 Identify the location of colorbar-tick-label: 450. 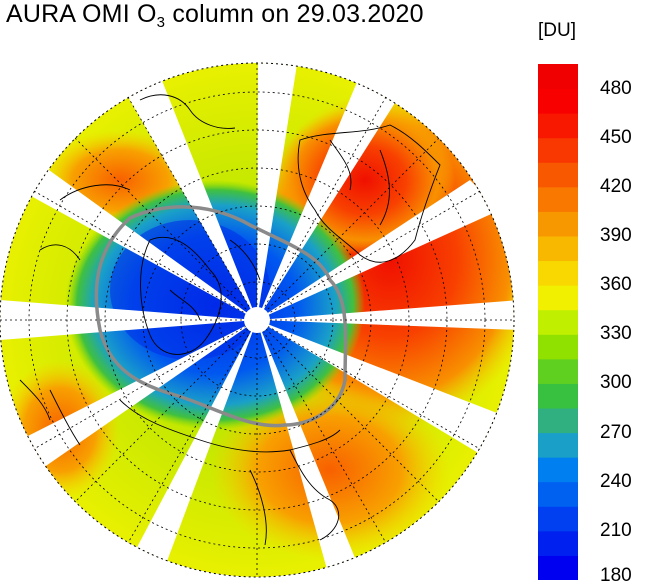
(616, 137).